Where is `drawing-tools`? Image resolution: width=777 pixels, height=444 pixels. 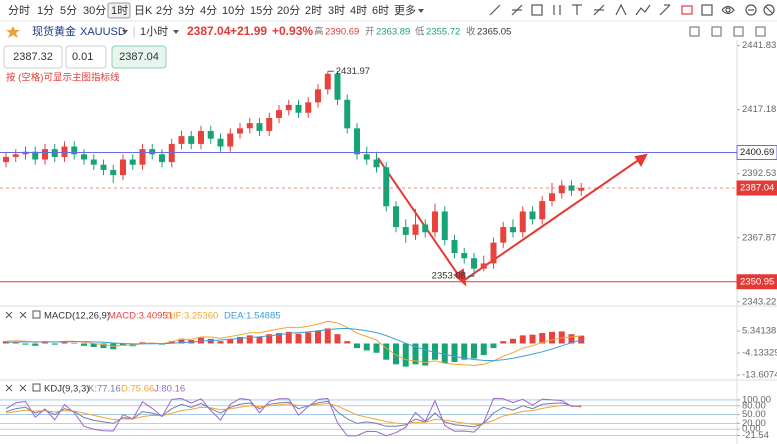
drawing-tools is located at coordinates (632, 9).